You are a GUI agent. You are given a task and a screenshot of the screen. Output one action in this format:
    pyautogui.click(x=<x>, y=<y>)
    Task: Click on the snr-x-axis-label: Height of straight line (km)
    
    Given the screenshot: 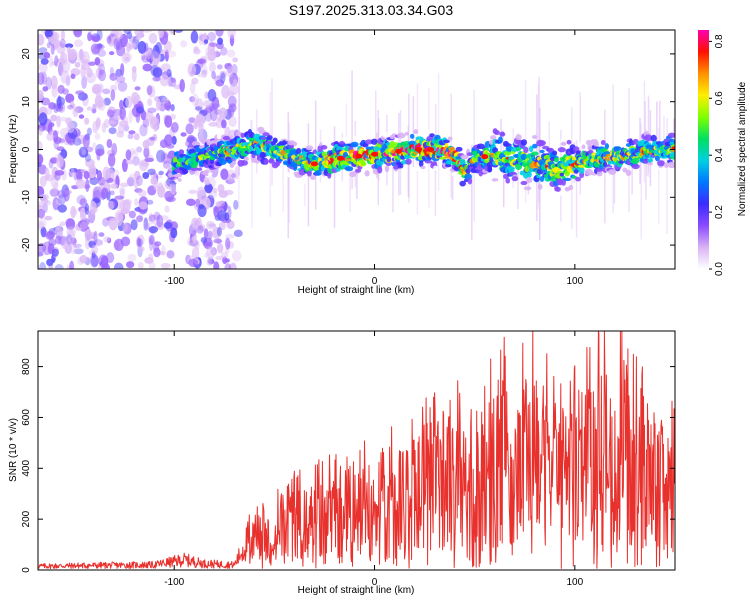 What is the action you would take?
    pyautogui.click(x=356, y=590)
    